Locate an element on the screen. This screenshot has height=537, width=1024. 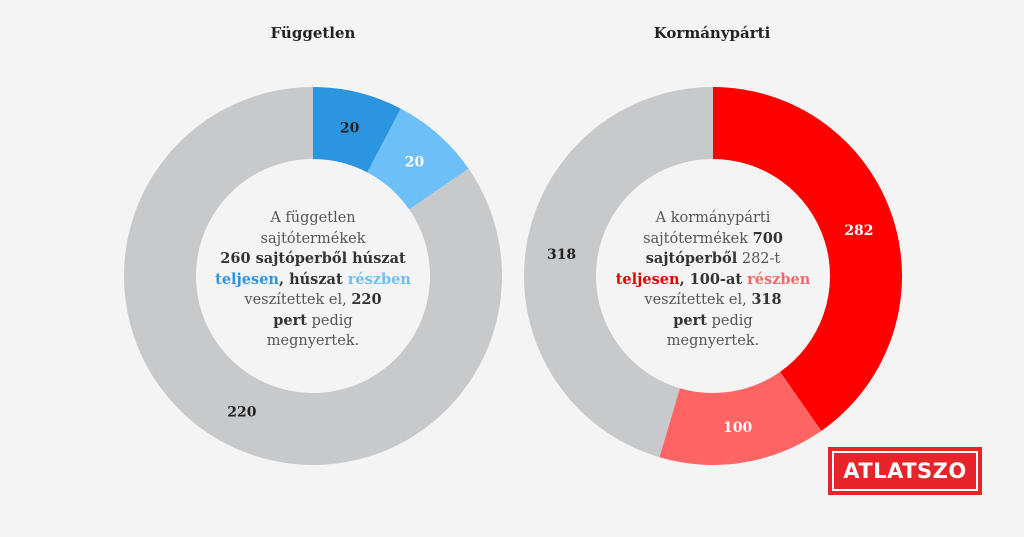
donut-kormanyparti-slice-reszben-label: 100 is located at coordinates (737, 428).